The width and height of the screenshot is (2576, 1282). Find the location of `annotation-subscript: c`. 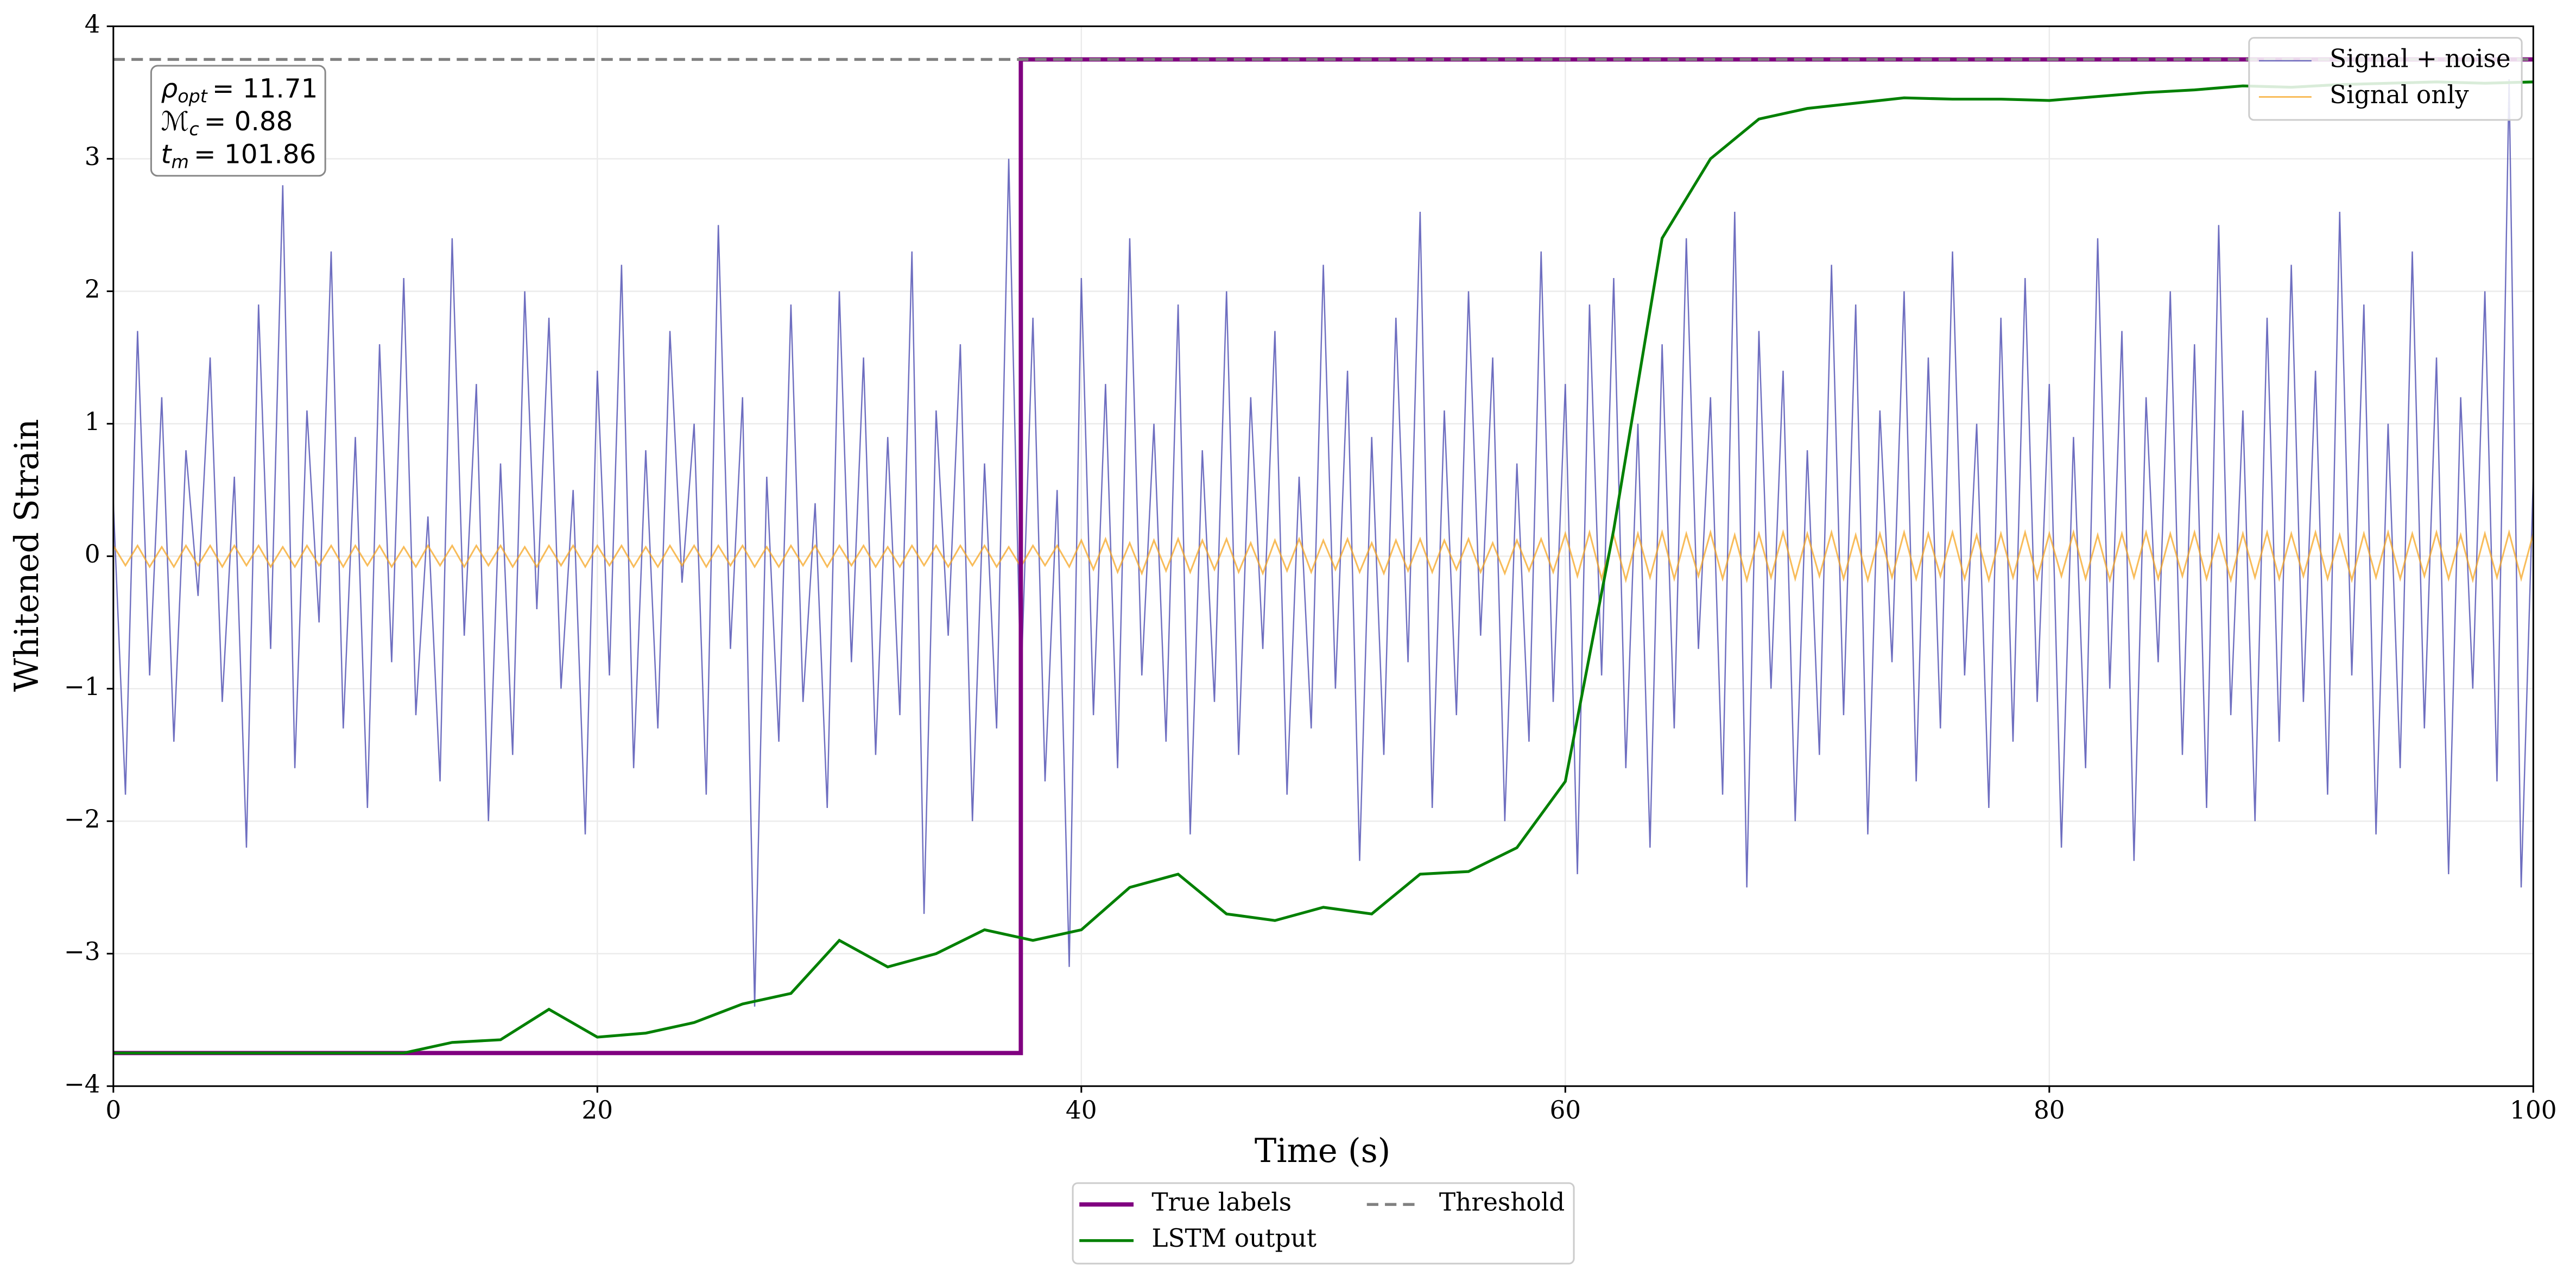

annotation-subscript: c is located at coordinates (194, 129).